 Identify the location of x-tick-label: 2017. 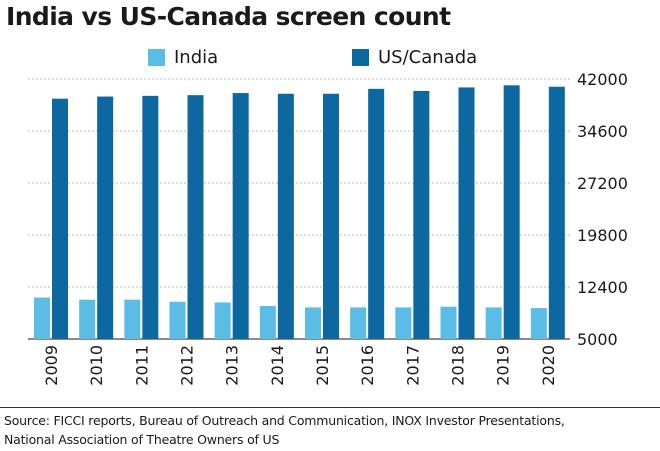
(412, 365).